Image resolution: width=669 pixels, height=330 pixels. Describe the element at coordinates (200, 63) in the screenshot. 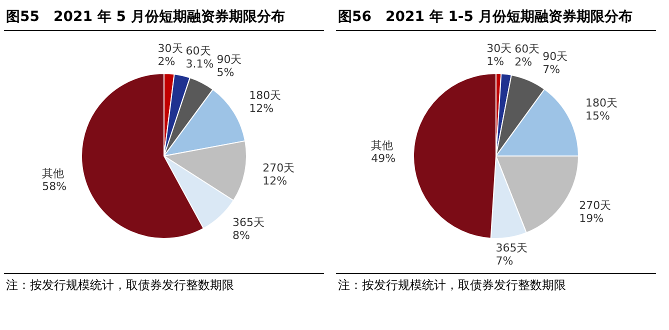

I see `data-label: 3.1%` at that location.